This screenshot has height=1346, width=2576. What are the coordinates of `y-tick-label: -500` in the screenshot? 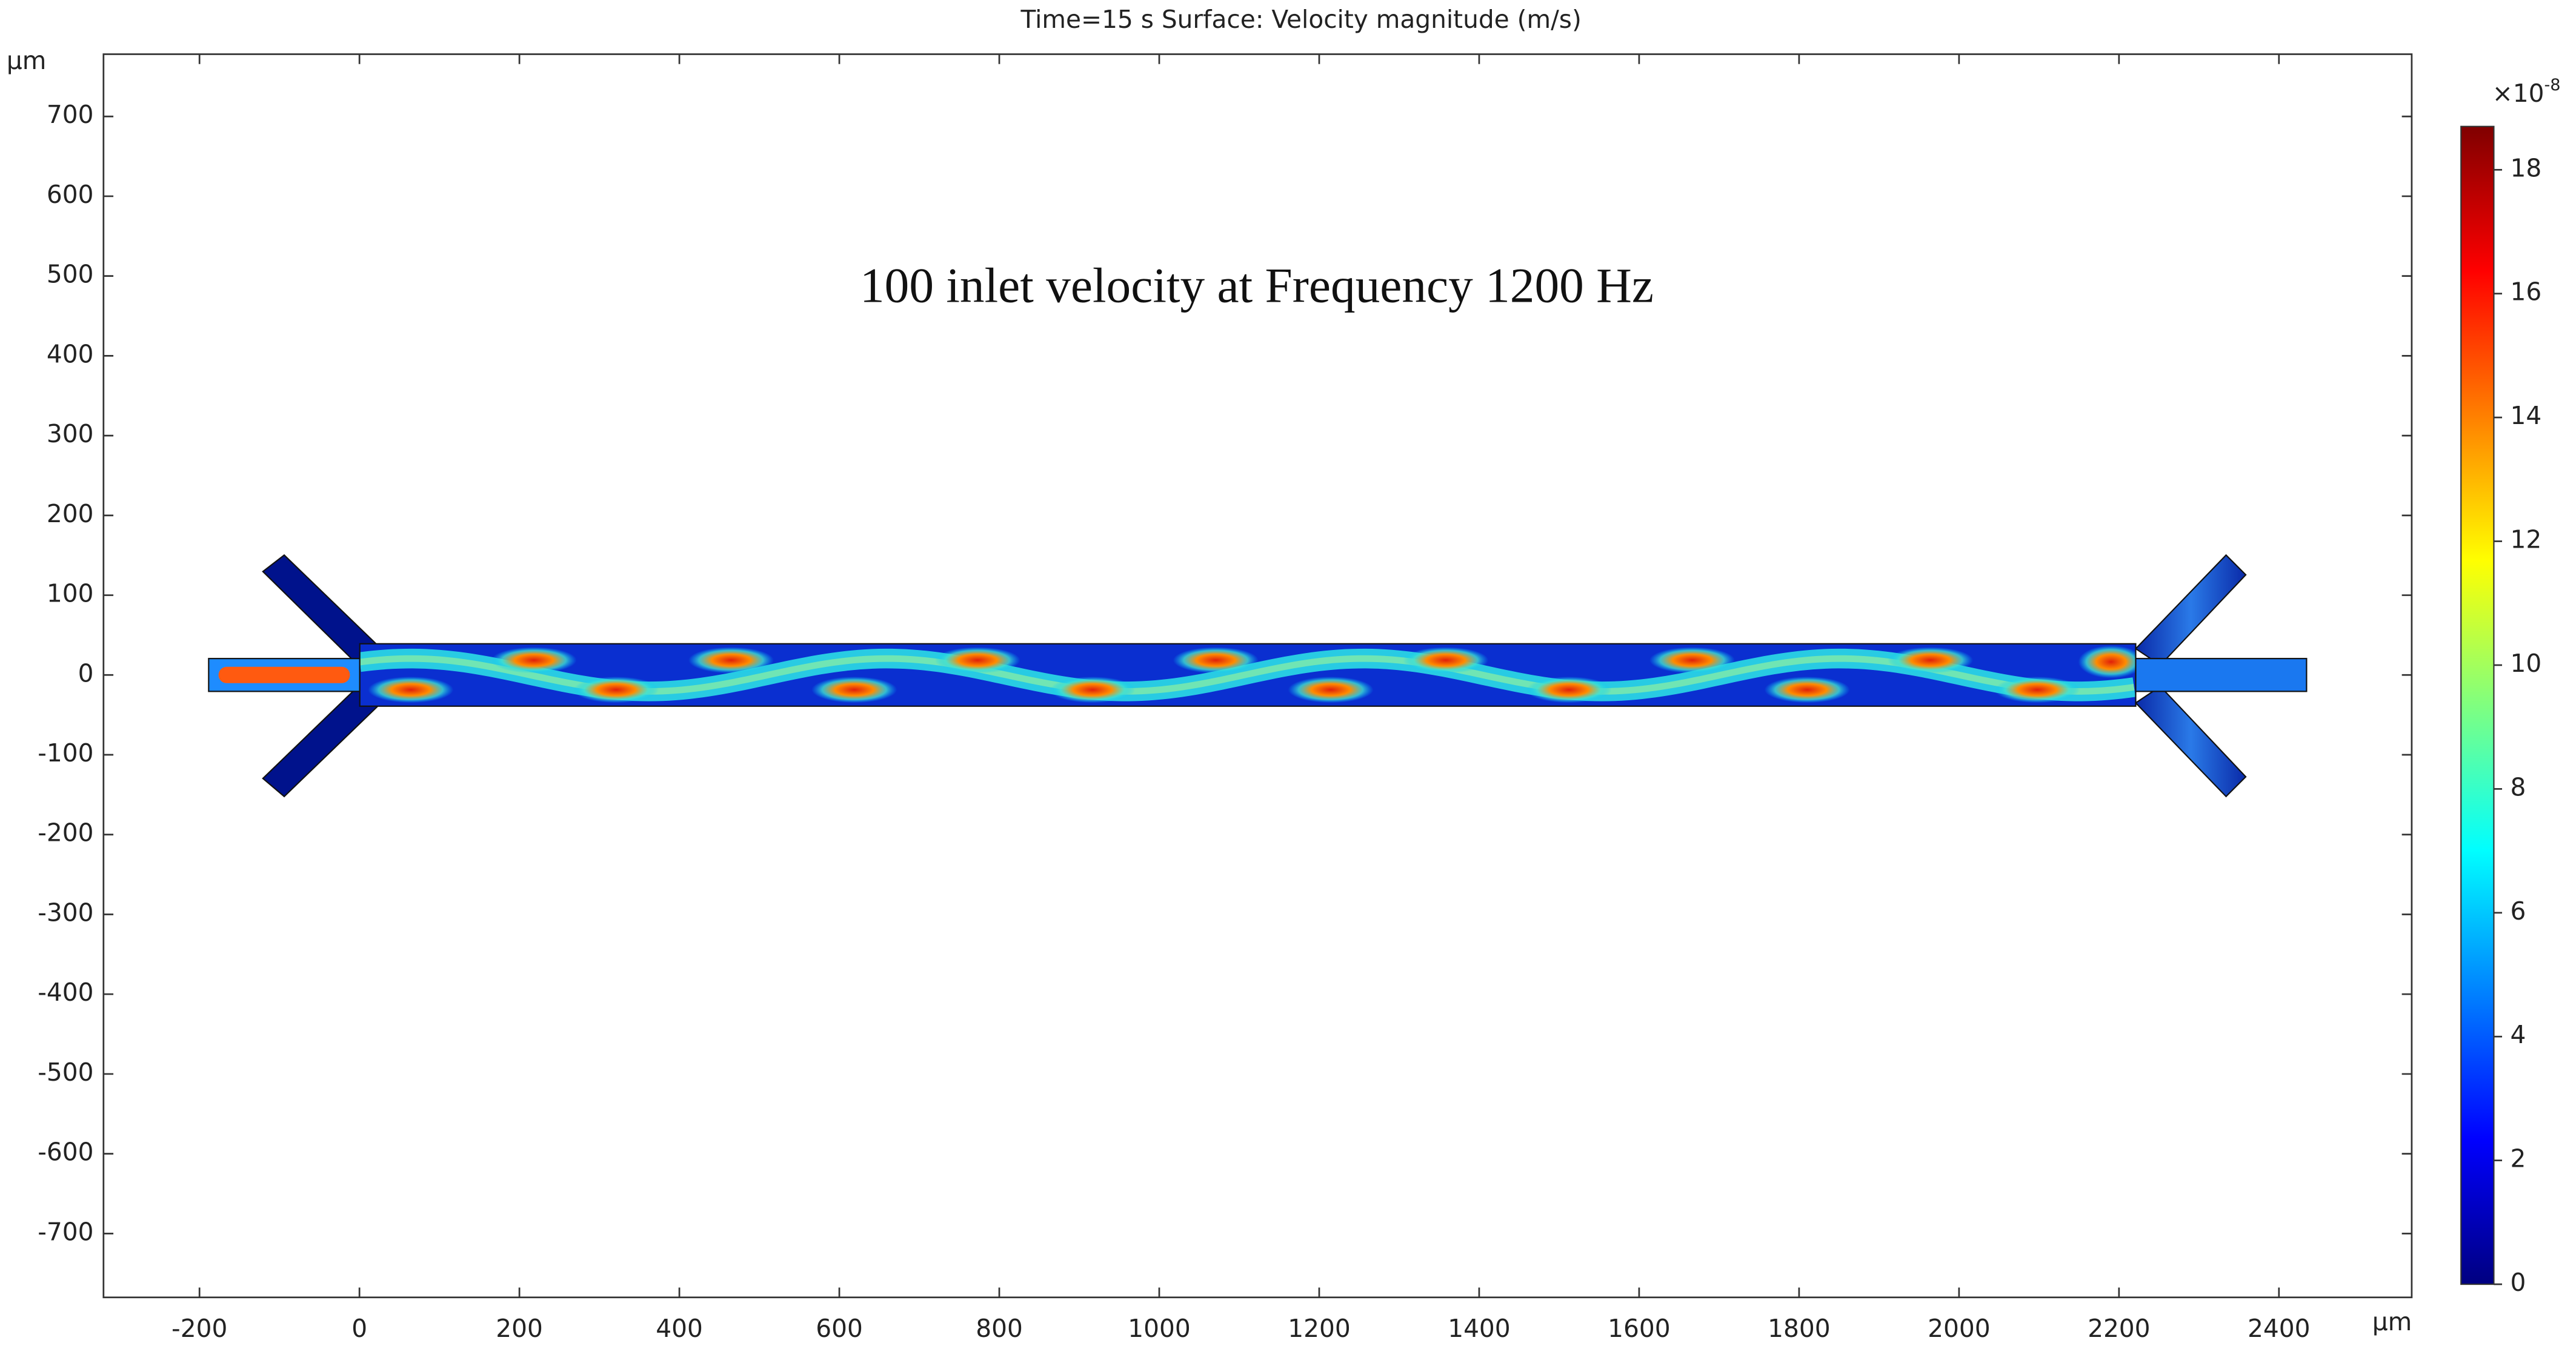 It's located at (65, 1072).